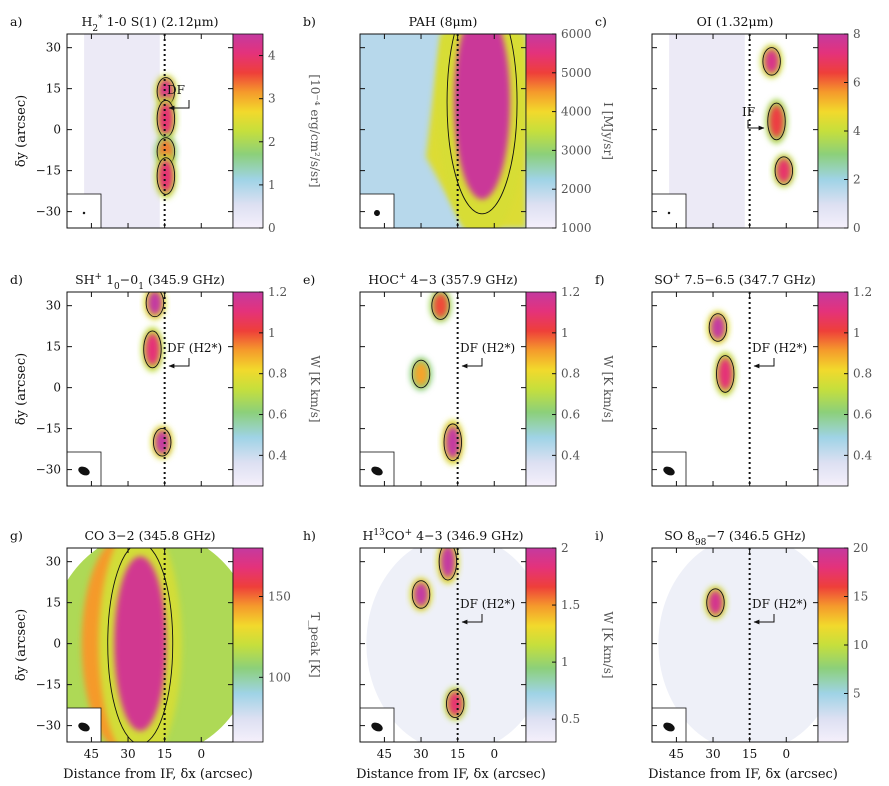 This screenshot has width=889, height=786. What do you see at coordinates (576, 228) in the screenshot?
I see `colorbar-tick-label: 1000` at bounding box center [576, 228].